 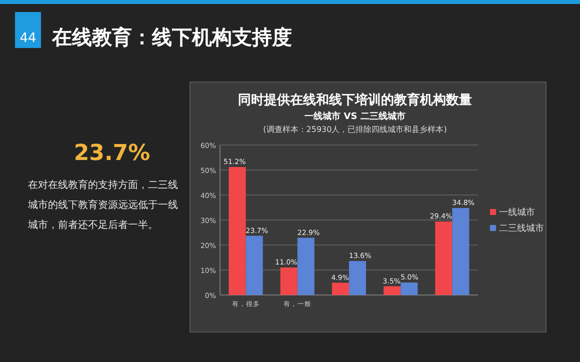 I want to click on text: 在线教育：线下机构支持度, so click(x=171, y=37).